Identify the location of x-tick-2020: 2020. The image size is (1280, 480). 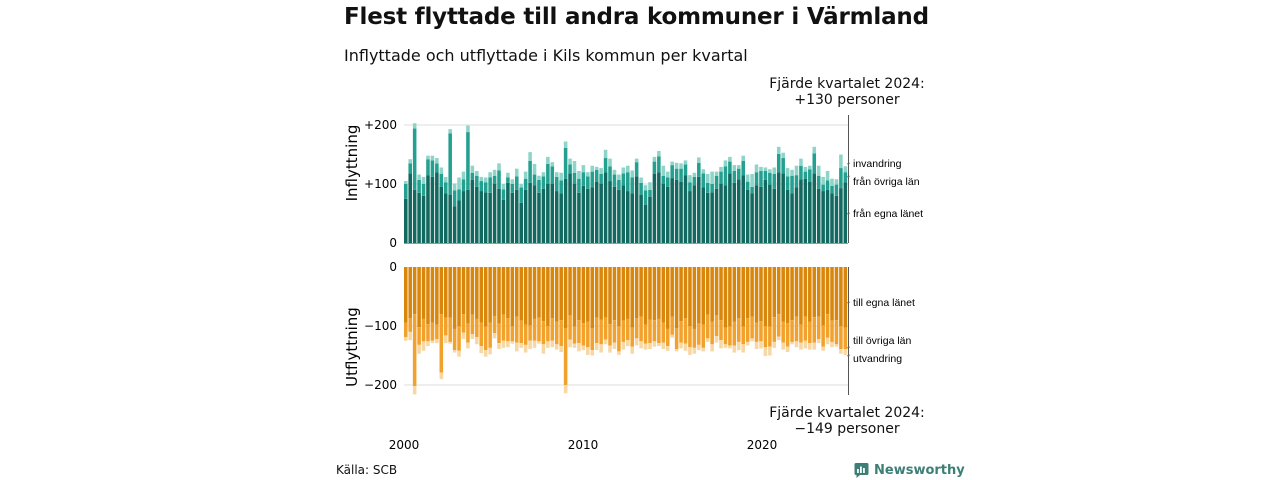
(762, 445).